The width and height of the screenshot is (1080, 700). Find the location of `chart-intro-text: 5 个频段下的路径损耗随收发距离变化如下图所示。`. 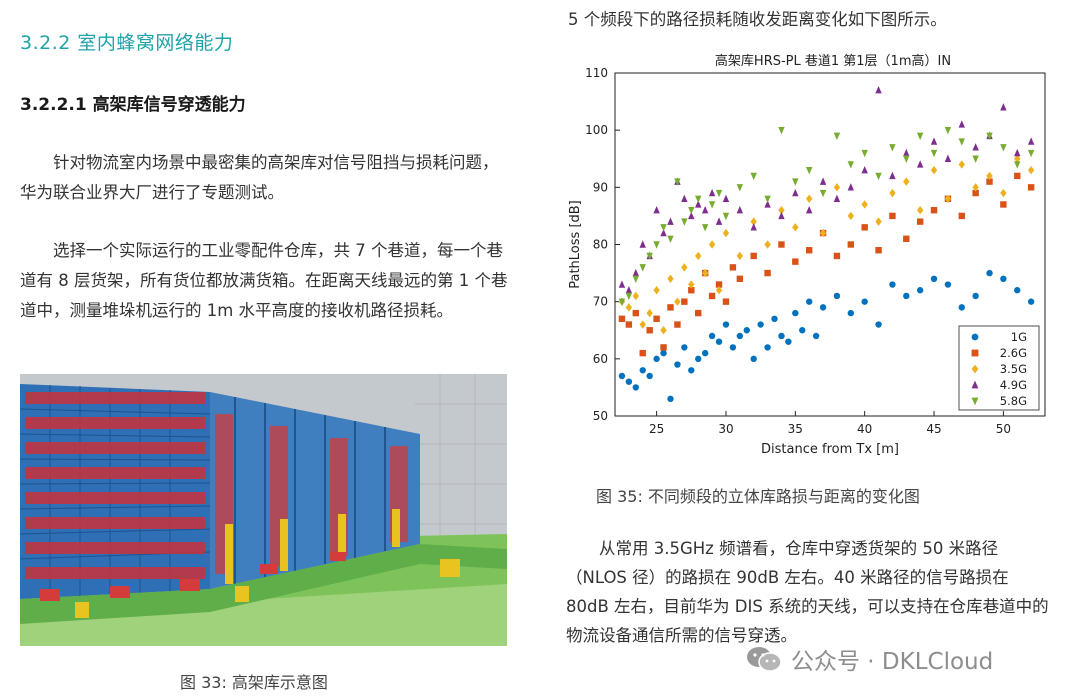

chart-intro-text: 5 个频段下的路径损耗随收发距离变化如下图所示。 is located at coordinates (757, 19).